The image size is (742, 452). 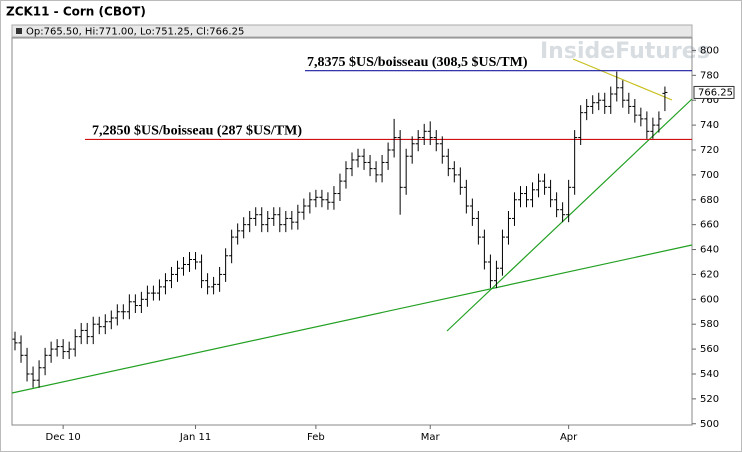 I want to click on trend-line, so click(x=622, y=79).